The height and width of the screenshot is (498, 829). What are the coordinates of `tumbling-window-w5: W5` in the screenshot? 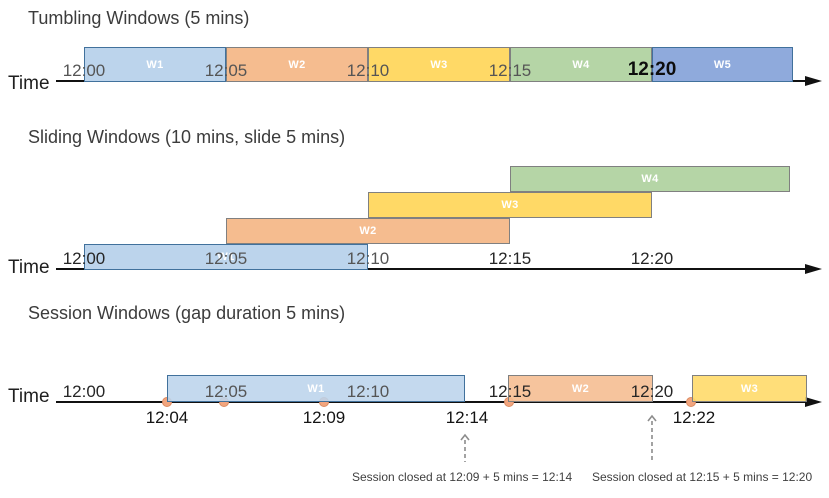 It's located at (722, 64).